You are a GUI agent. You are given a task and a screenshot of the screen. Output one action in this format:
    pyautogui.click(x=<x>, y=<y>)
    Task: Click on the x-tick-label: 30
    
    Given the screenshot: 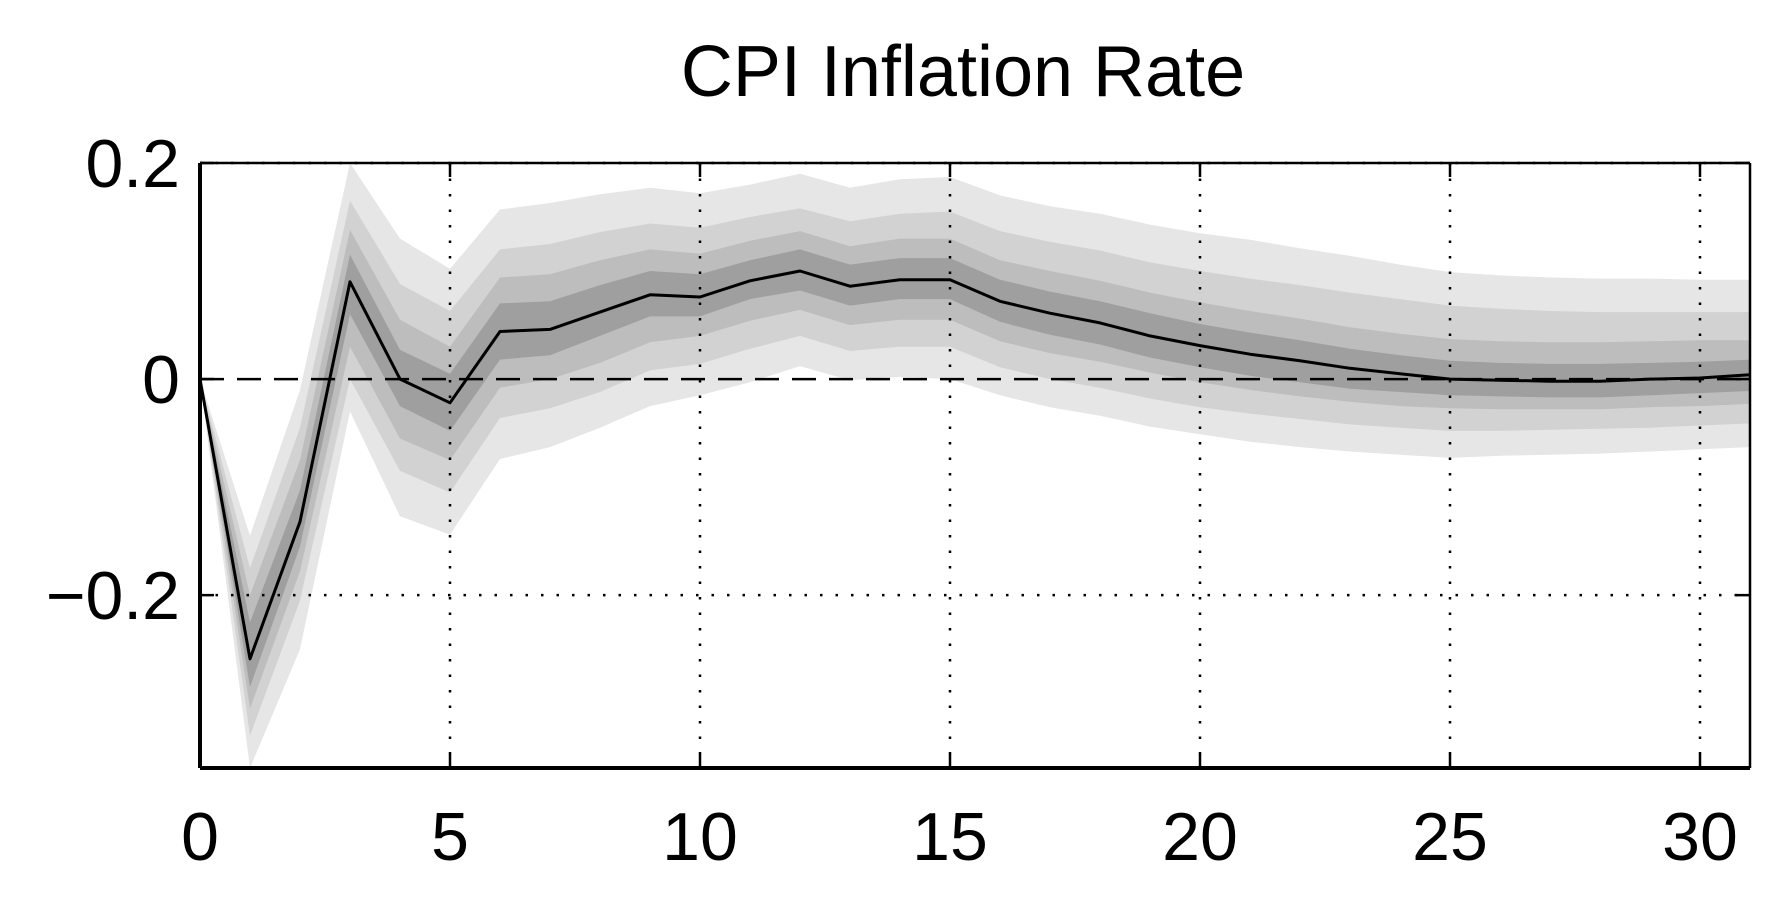 What is the action you would take?
    pyautogui.click(x=1700, y=837)
    